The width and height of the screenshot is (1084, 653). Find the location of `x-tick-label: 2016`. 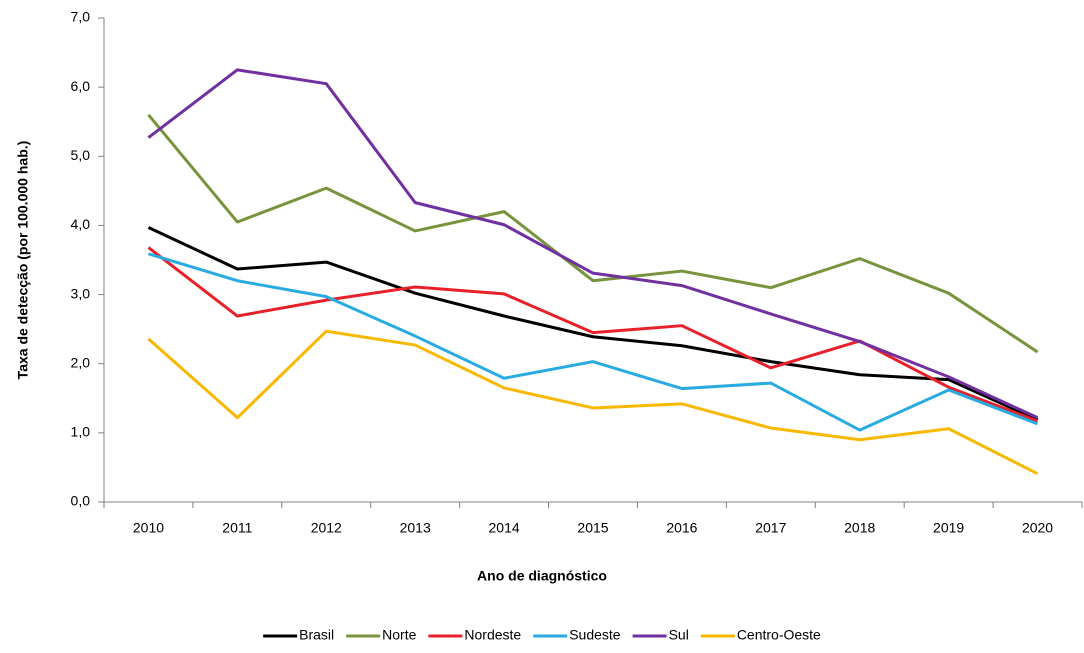

x-tick-label: 2016 is located at coordinates (681, 528).